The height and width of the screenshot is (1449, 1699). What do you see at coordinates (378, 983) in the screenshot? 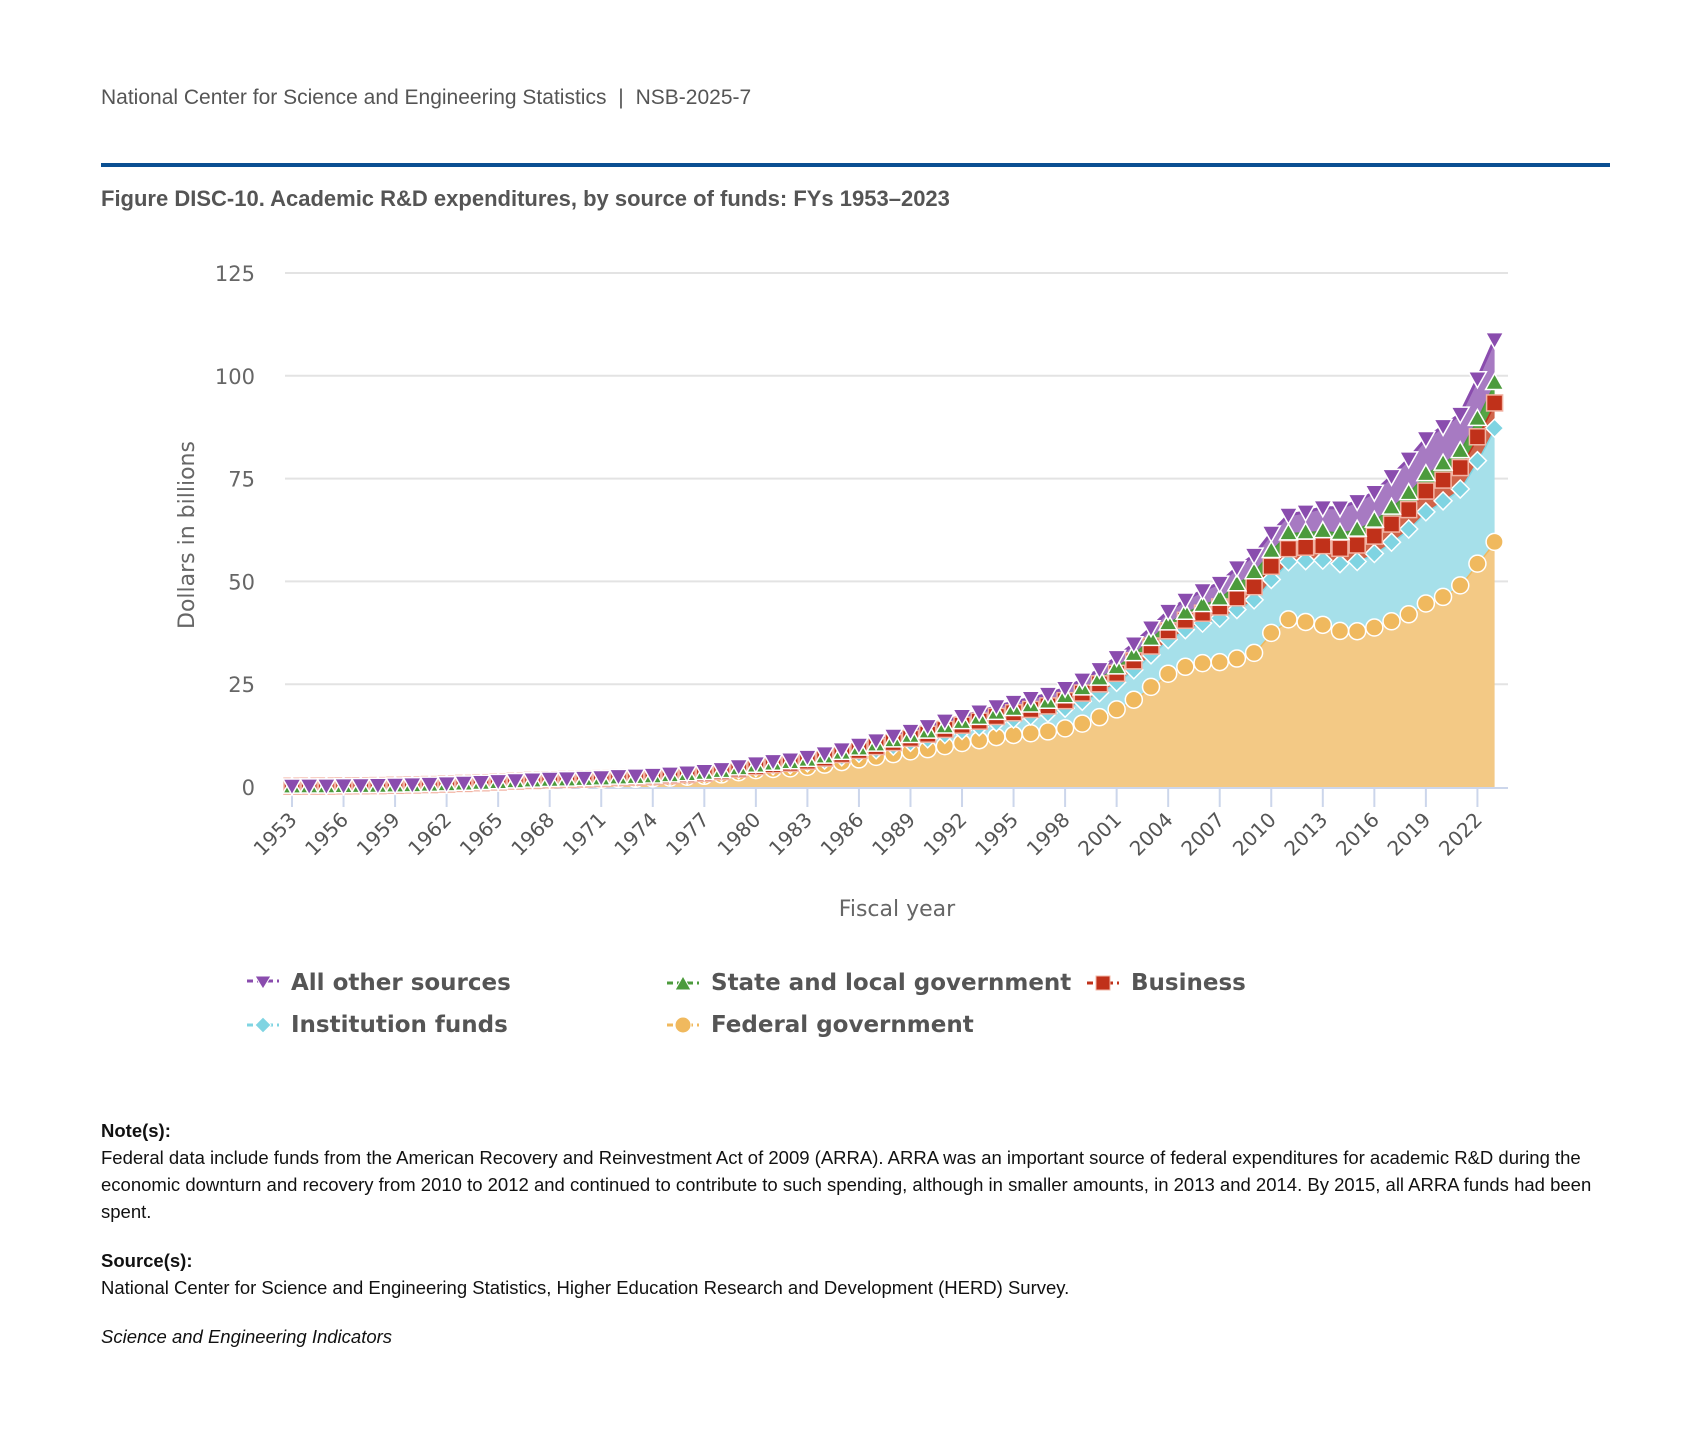
I see `legend-item-all-other-sources: All other sources` at bounding box center [378, 983].